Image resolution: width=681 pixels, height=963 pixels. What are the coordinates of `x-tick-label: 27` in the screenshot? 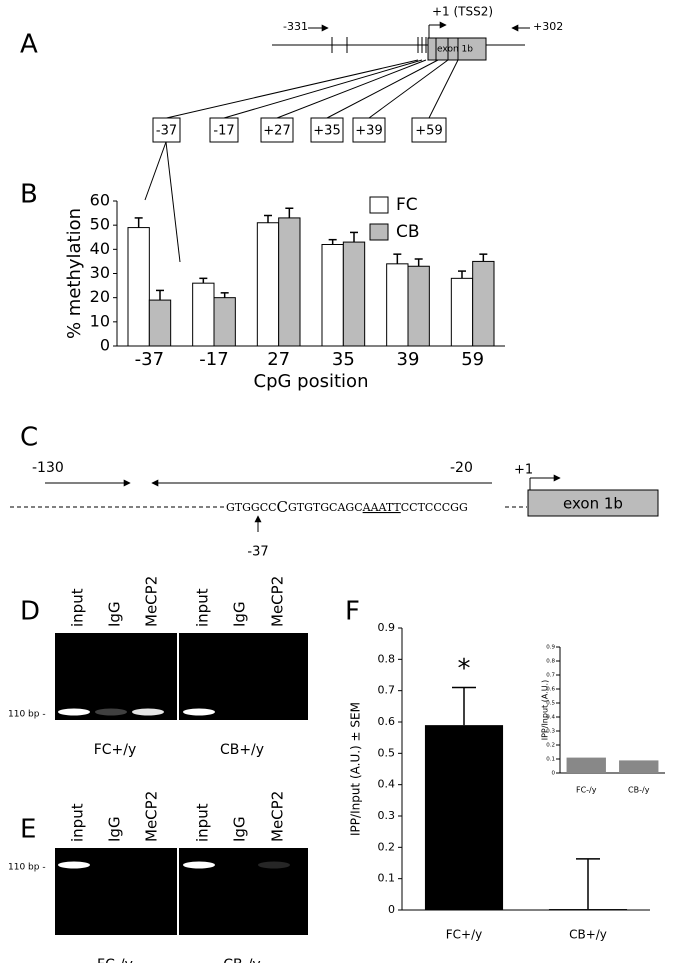 It's located at (278, 359).